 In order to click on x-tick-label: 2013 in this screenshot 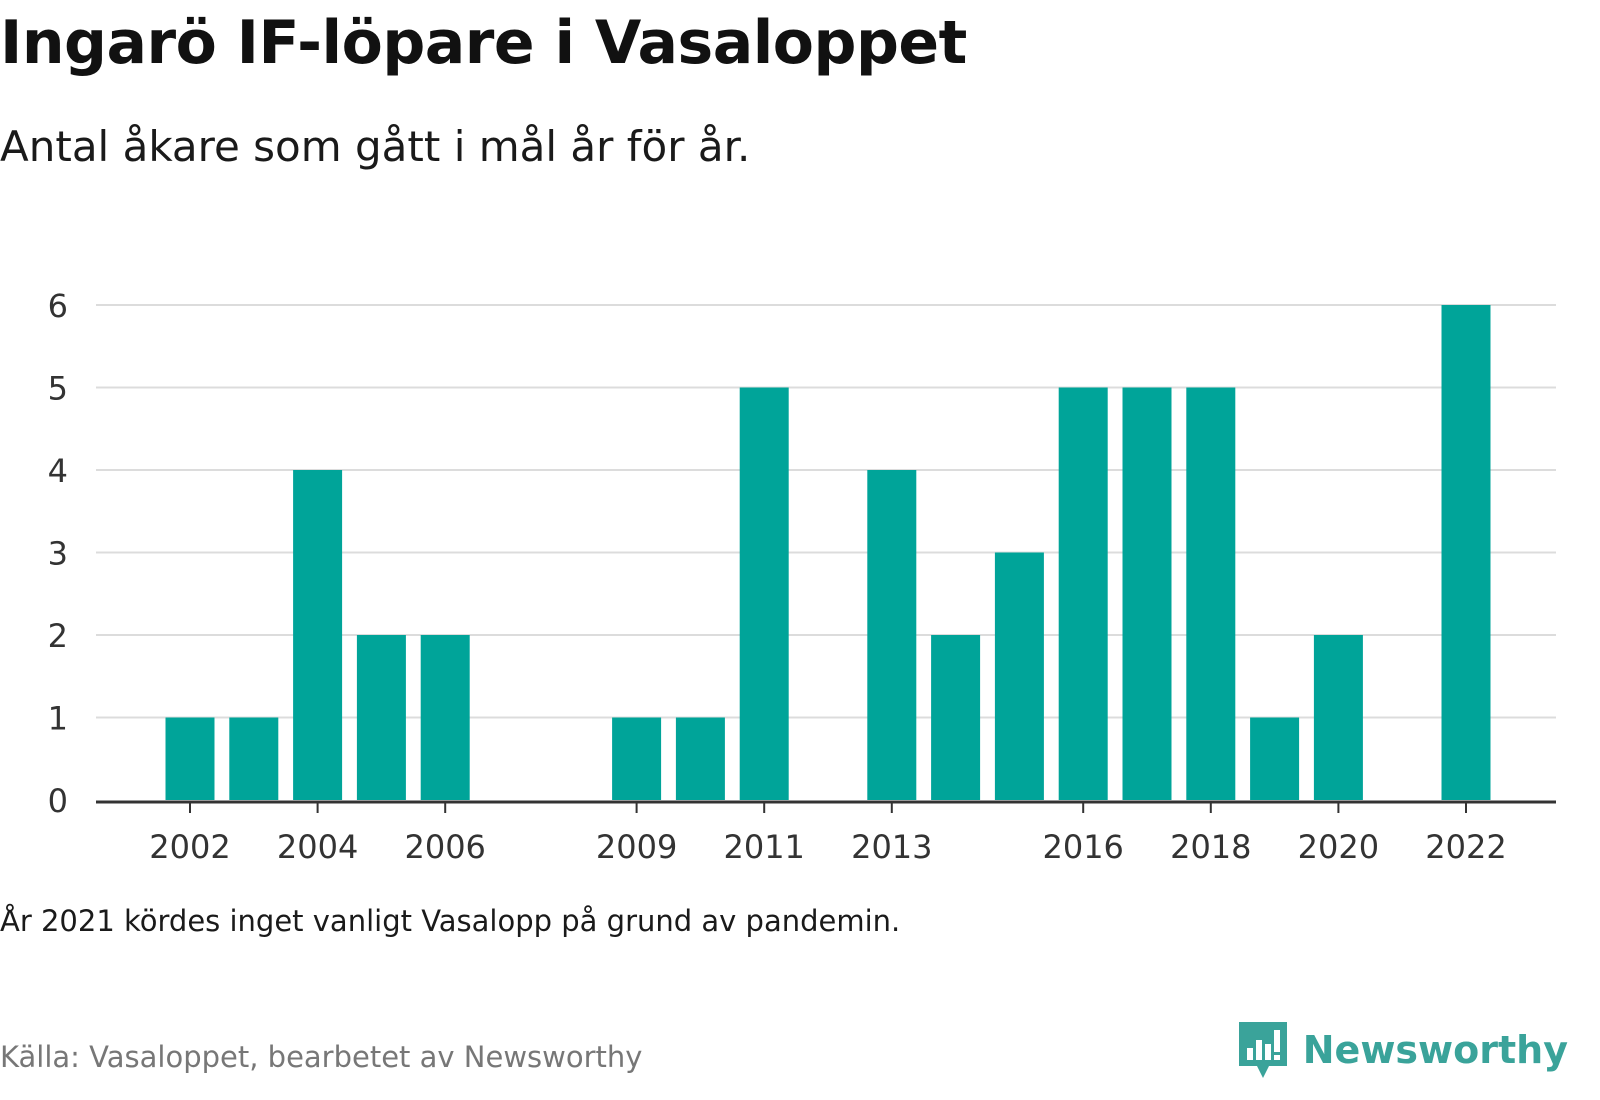, I will do `click(891, 847)`.